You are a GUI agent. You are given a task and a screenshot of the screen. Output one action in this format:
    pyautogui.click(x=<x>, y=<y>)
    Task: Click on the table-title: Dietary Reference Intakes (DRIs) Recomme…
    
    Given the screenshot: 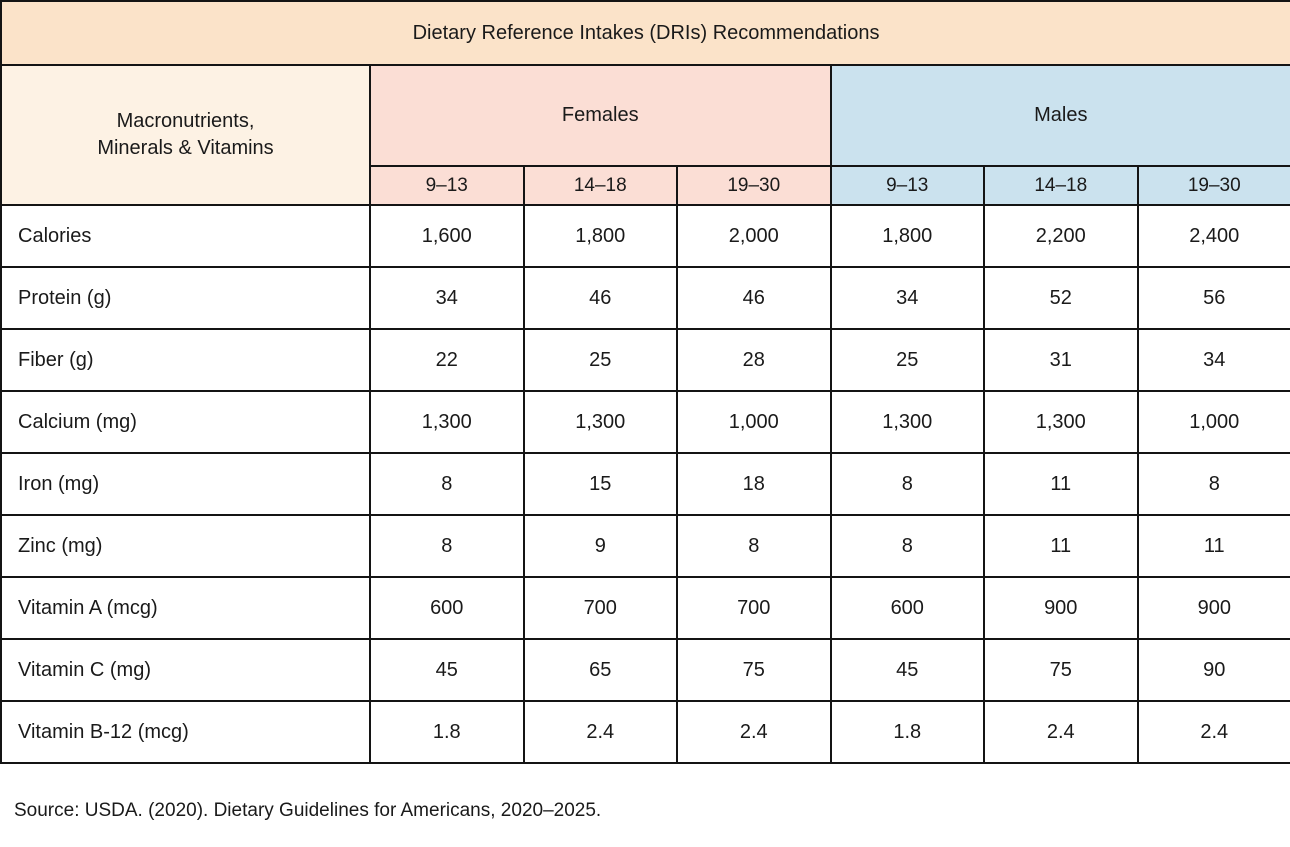 What is the action you would take?
    pyautogui.click(x=645, y=33)
    